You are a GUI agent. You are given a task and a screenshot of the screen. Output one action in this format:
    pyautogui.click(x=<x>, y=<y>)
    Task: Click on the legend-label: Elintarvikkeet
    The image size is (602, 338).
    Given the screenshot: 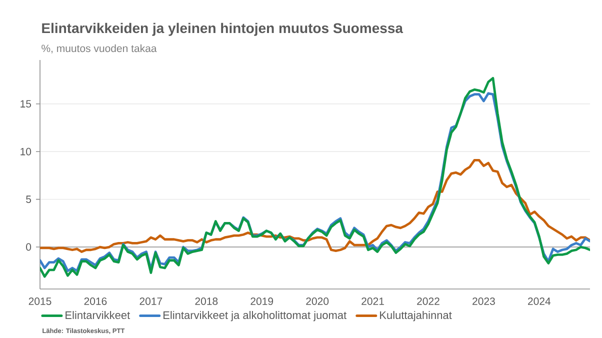 What is the action you would take?
    pyautogui.click(x=98, y=315)
    